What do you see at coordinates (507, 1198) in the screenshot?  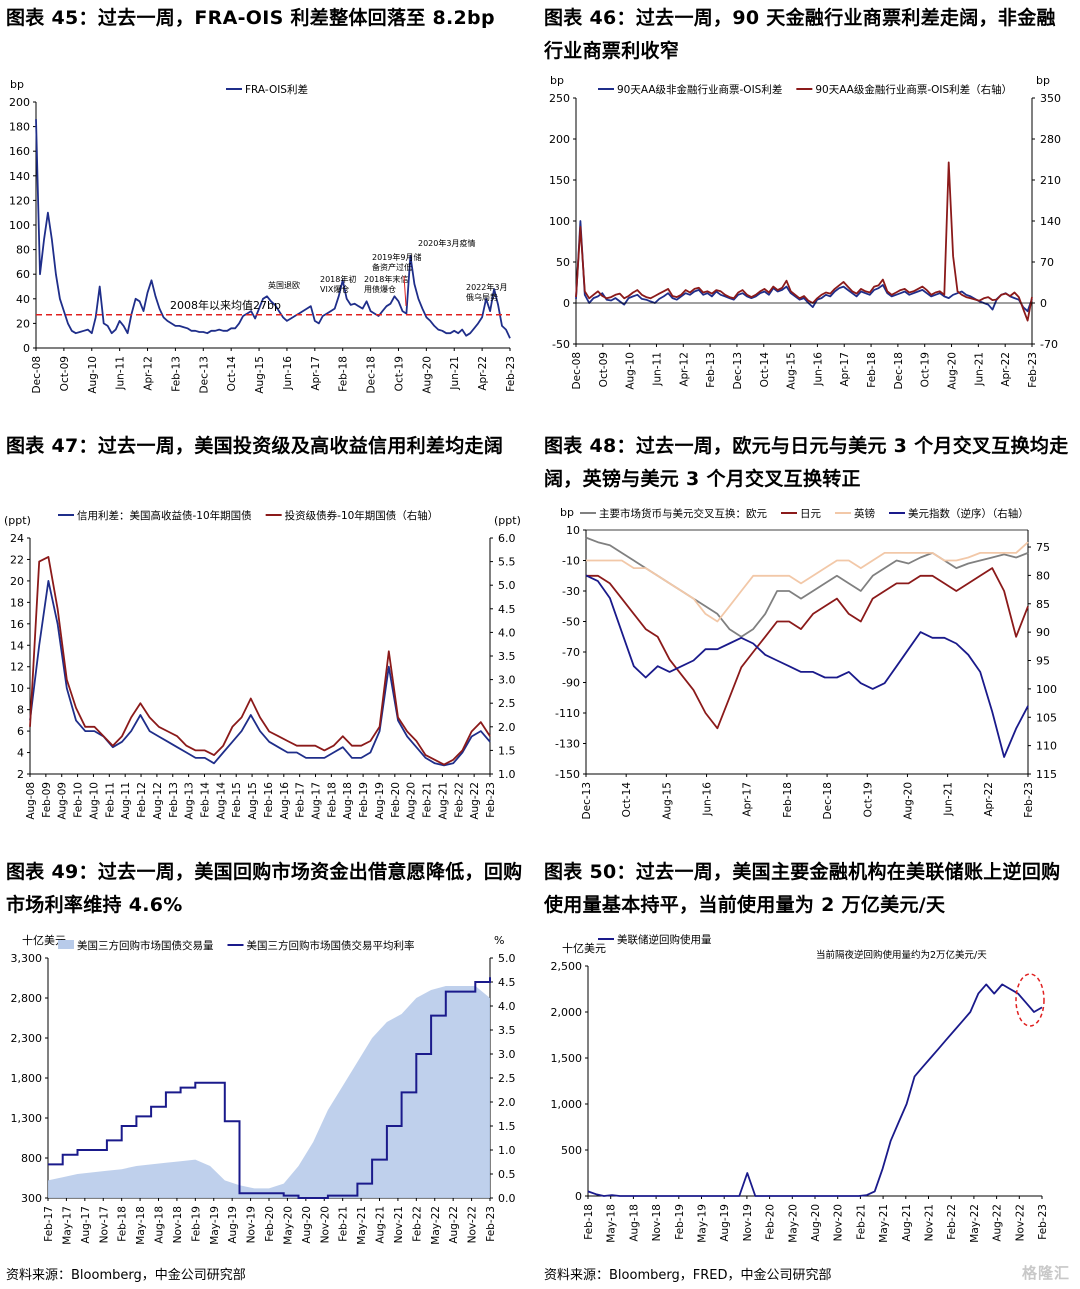 I see `y-right-tick-label: 0.0` at bounding box center [507, 1198].